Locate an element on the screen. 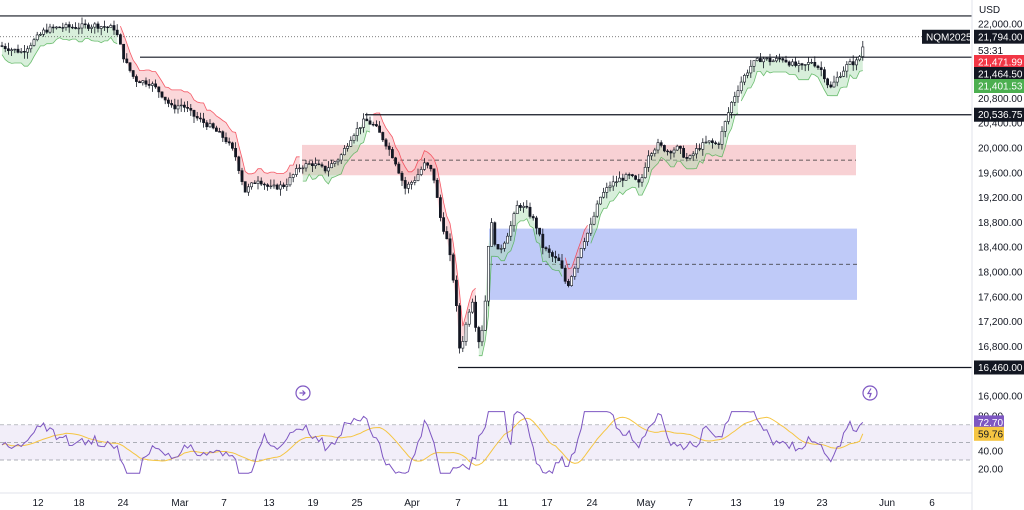 The height and width of the screenshot is (510, 1024). rsi-pane is located at coordinates (486, 443).